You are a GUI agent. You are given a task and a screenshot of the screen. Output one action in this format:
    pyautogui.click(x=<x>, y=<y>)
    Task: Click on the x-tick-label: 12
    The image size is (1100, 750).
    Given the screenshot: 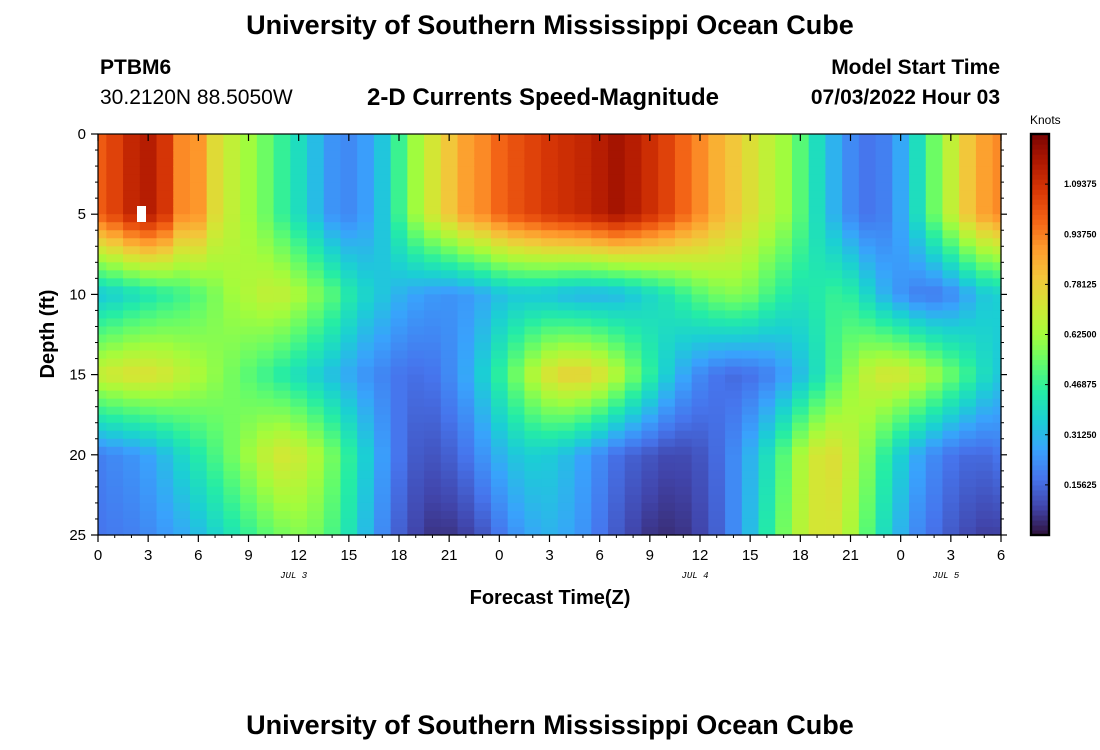 What is the action you would take?
    pyautogui.click(x=298, y=555)
    